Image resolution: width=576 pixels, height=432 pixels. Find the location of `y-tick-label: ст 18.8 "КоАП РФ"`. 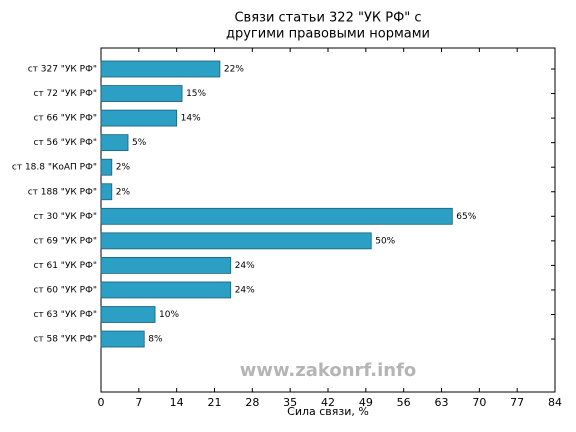

y-tick-label: ст 18.8 "КоАП РФ" is located at coordinates (54, 168).